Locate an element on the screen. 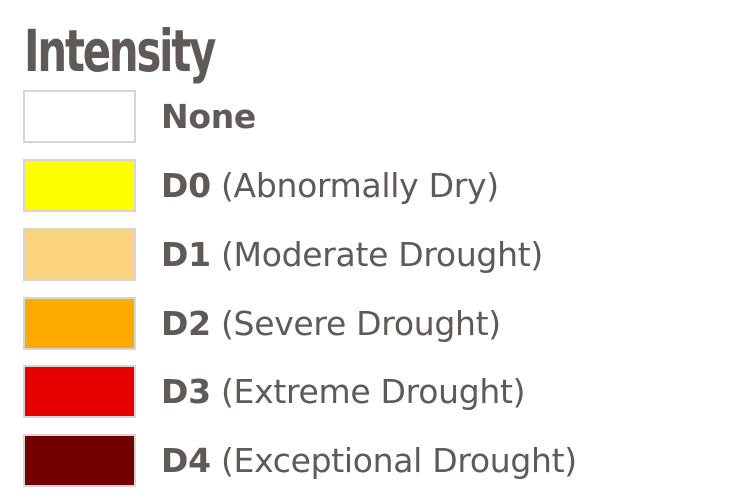 Image resolution: width=738 pixels, height=500 pixels. intensity-code: D0 is located at coordinates (186, 185).